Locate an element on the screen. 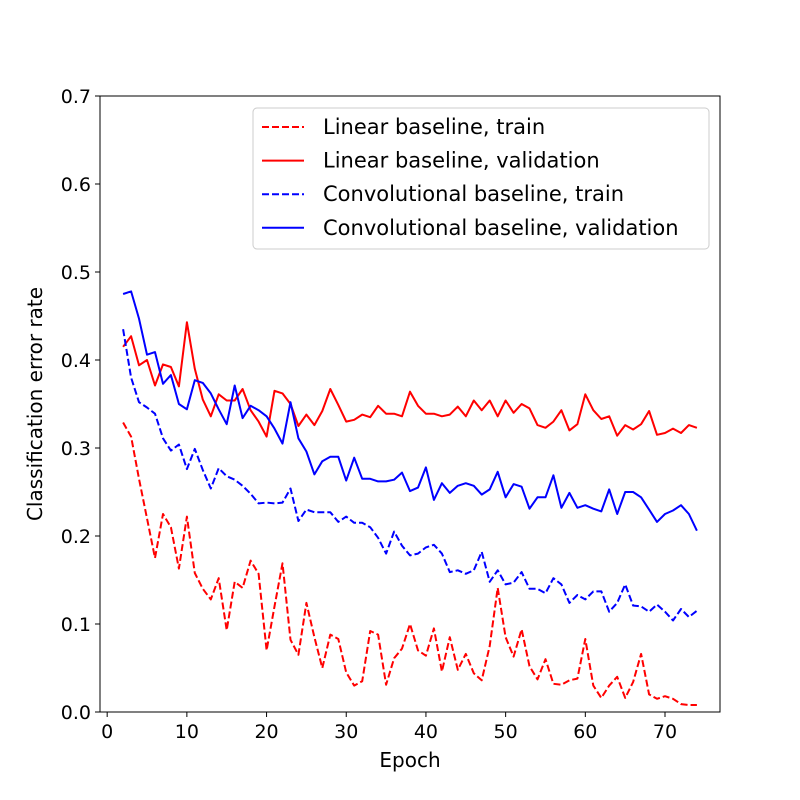 This screenshot has height=800, width=800. x-axis-ticks: 0 10 20 30 40 50 60 70 is located at coordinates (389, 727).